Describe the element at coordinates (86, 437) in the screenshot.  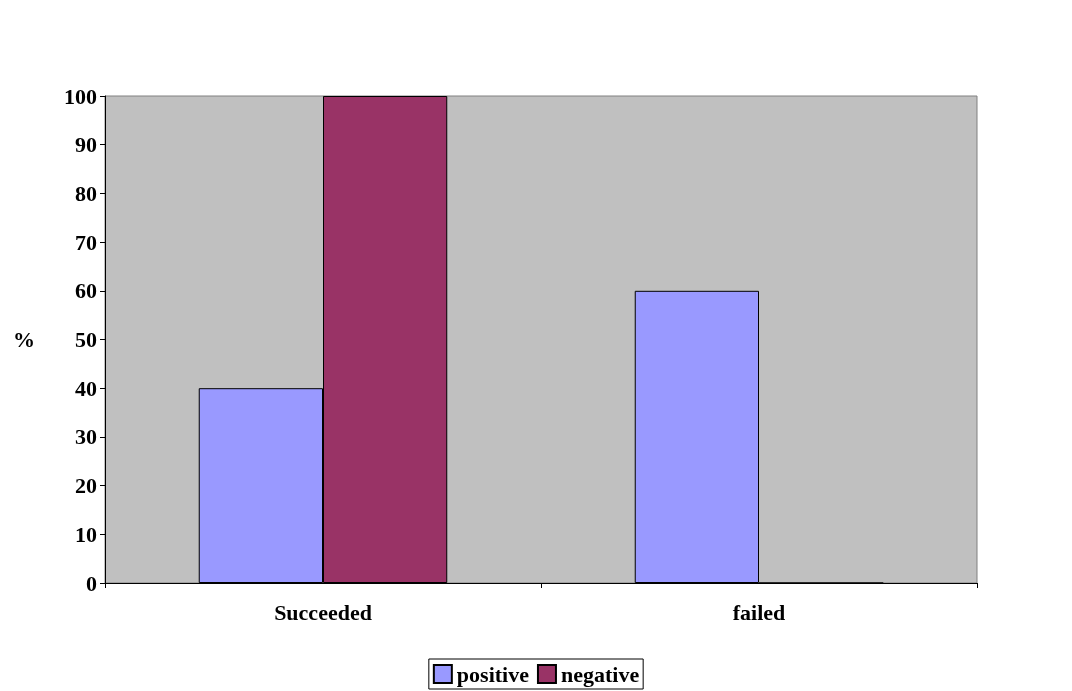
I see `y-tick-label: 30` at that location.